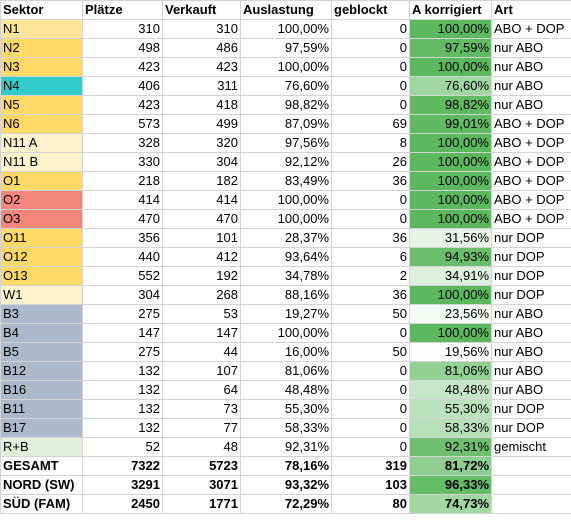 This screenshot has height=521, width=571. I want to click on cell-auslastung: 87,09%, so click(286, 124).